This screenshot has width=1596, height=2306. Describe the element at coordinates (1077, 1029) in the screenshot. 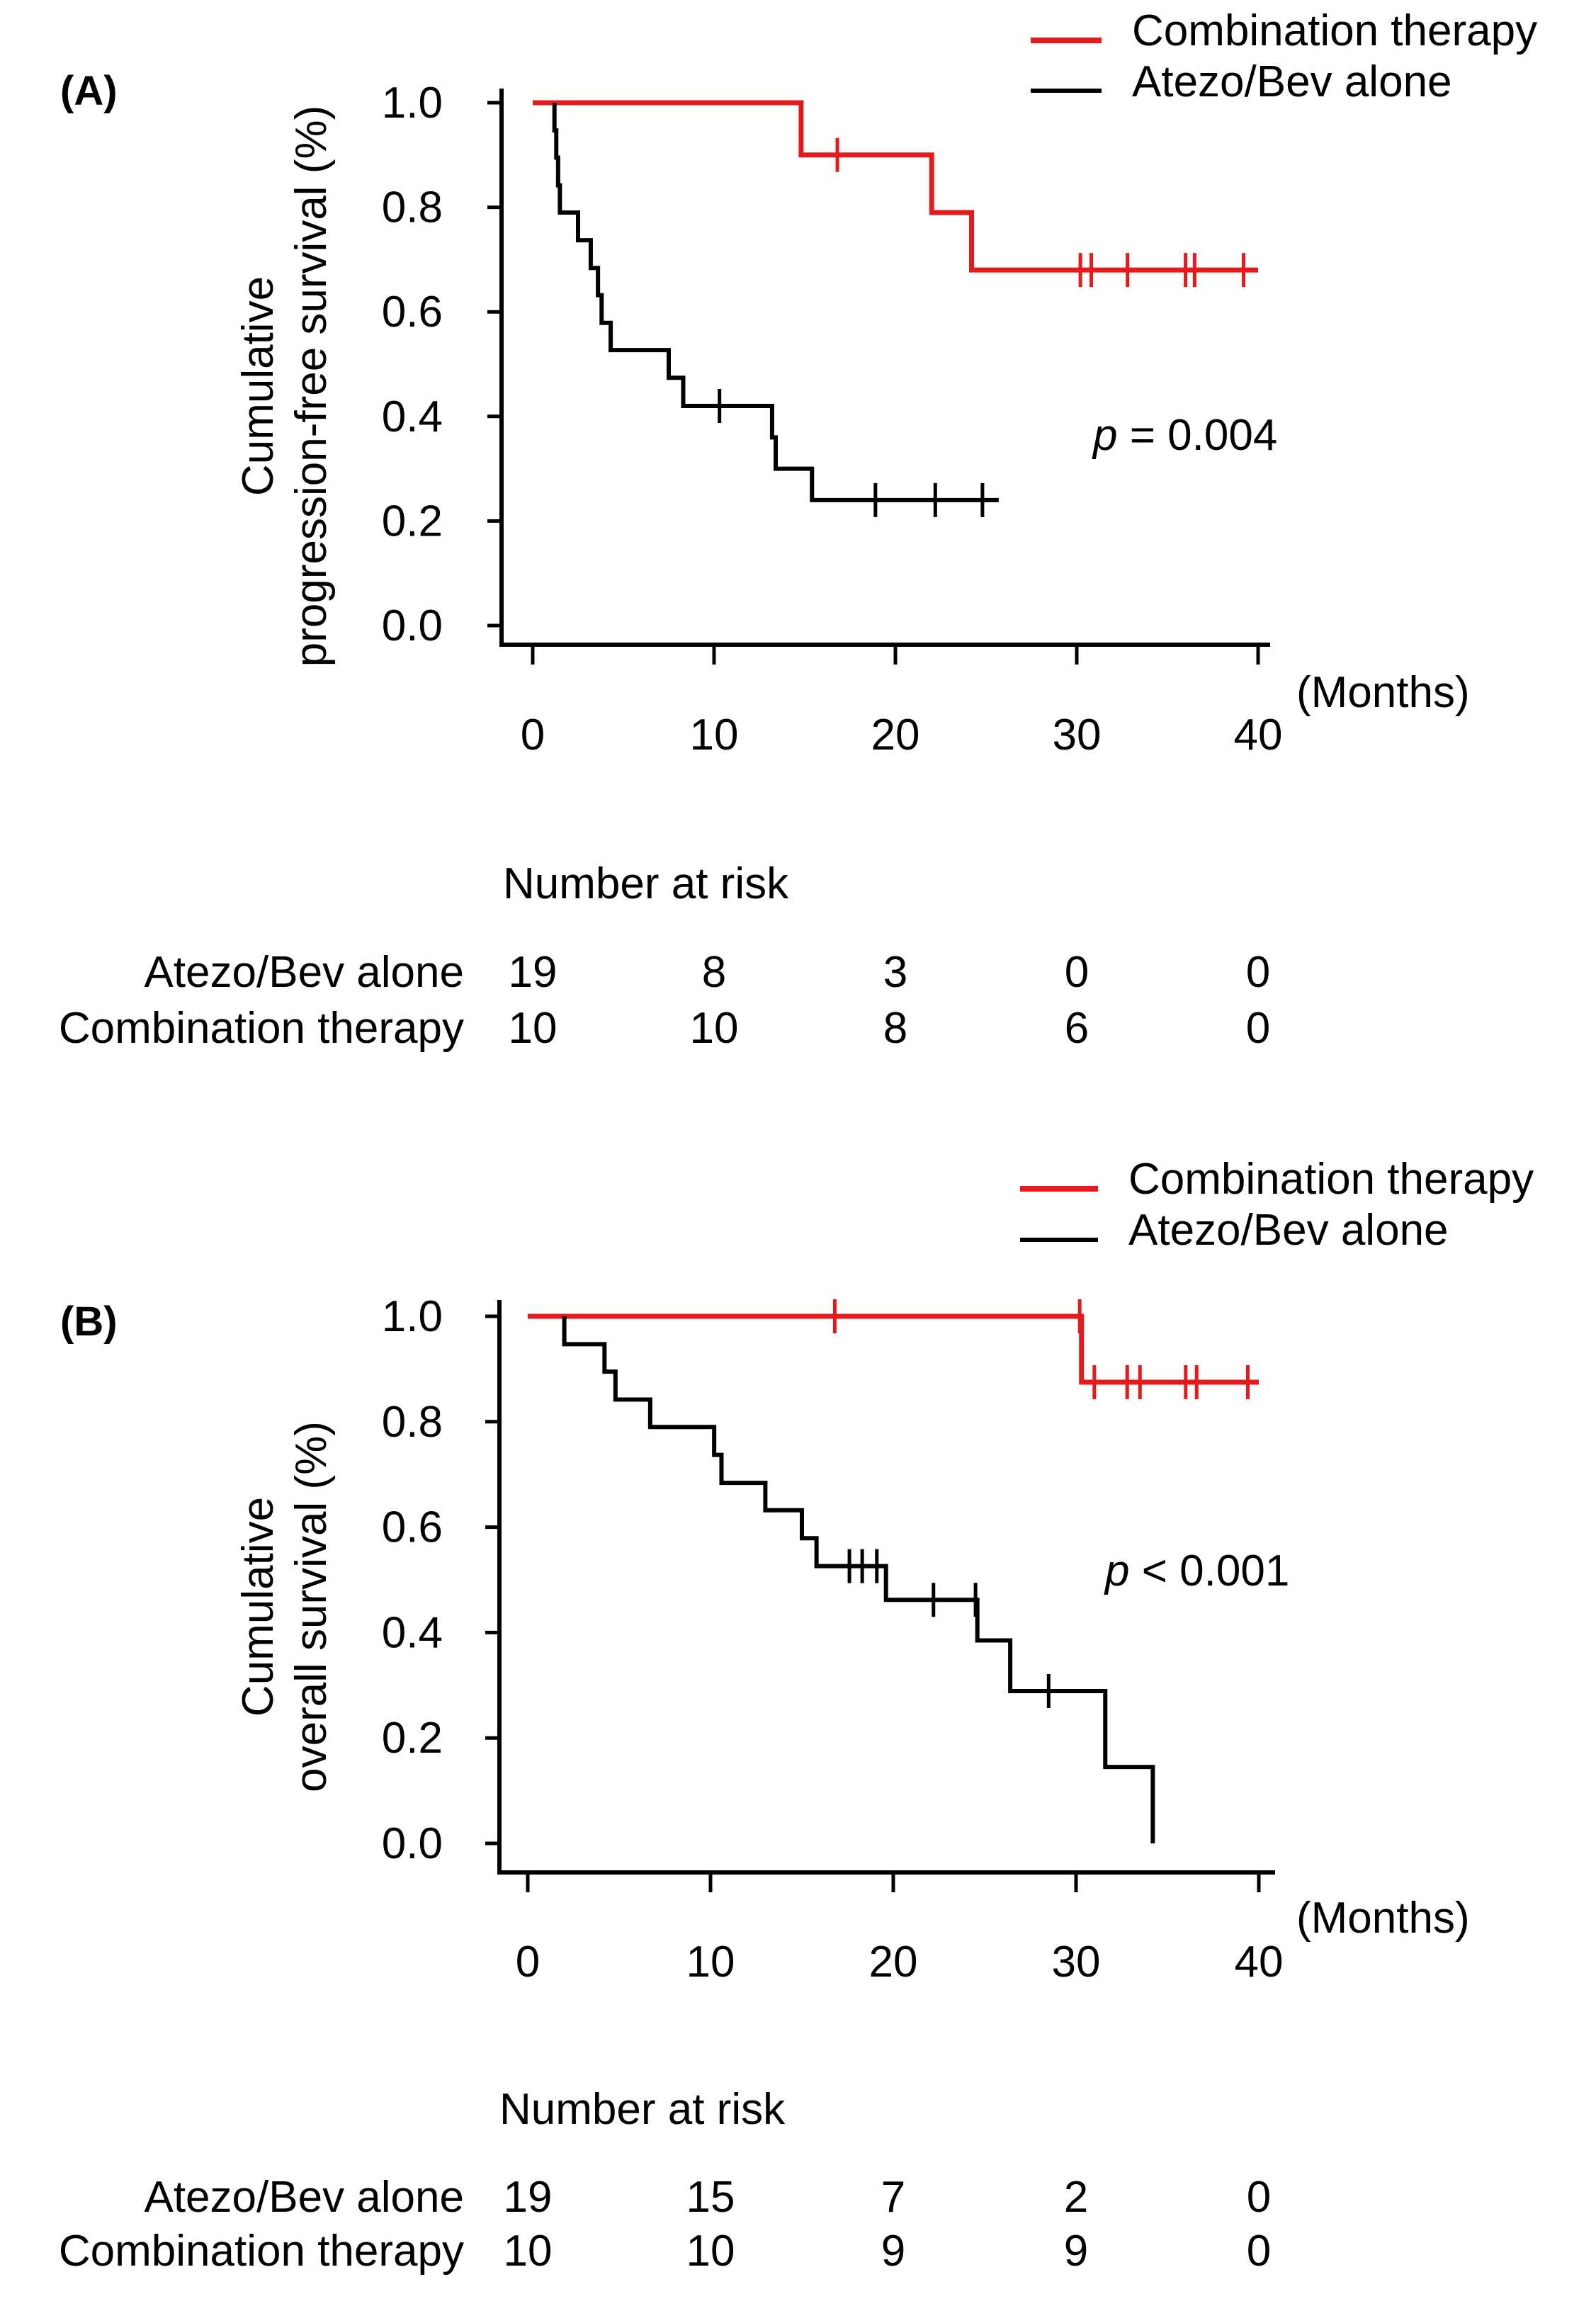

I see `risk-value: 6` at that location.